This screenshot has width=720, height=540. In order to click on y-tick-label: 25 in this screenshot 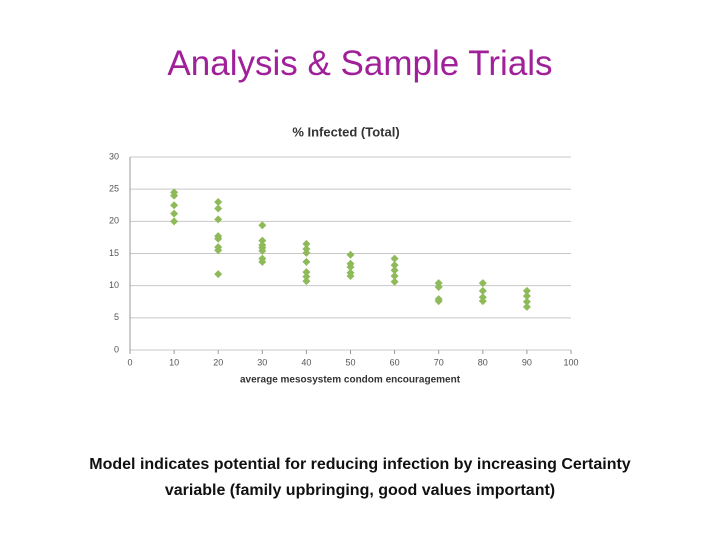, I will do `click(114, 189)`.